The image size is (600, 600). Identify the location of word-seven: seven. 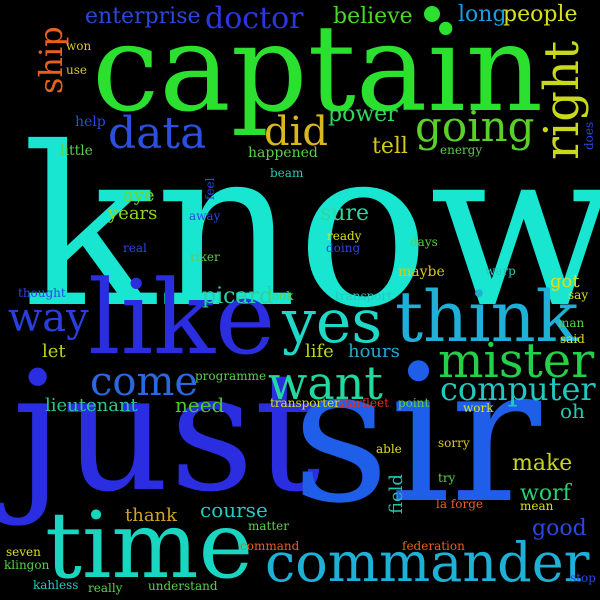
(23, 552).